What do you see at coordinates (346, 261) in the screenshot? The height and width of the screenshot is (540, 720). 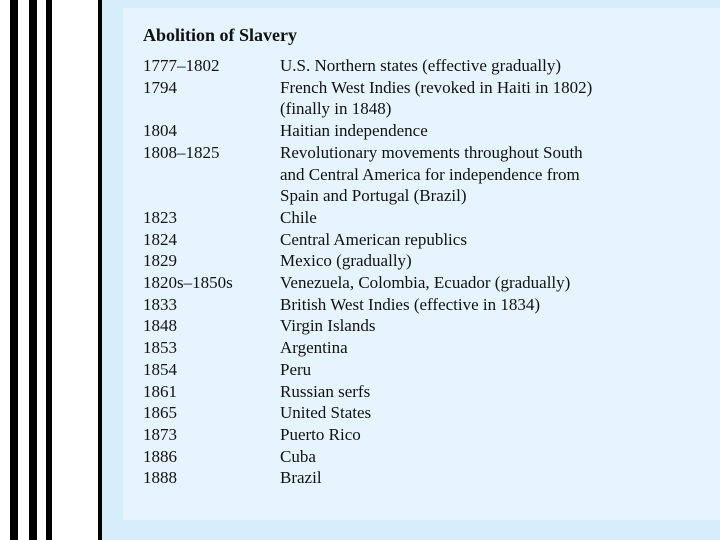 I see `entry-text: Mexico (gradually)` at bounding box center [346, 261].